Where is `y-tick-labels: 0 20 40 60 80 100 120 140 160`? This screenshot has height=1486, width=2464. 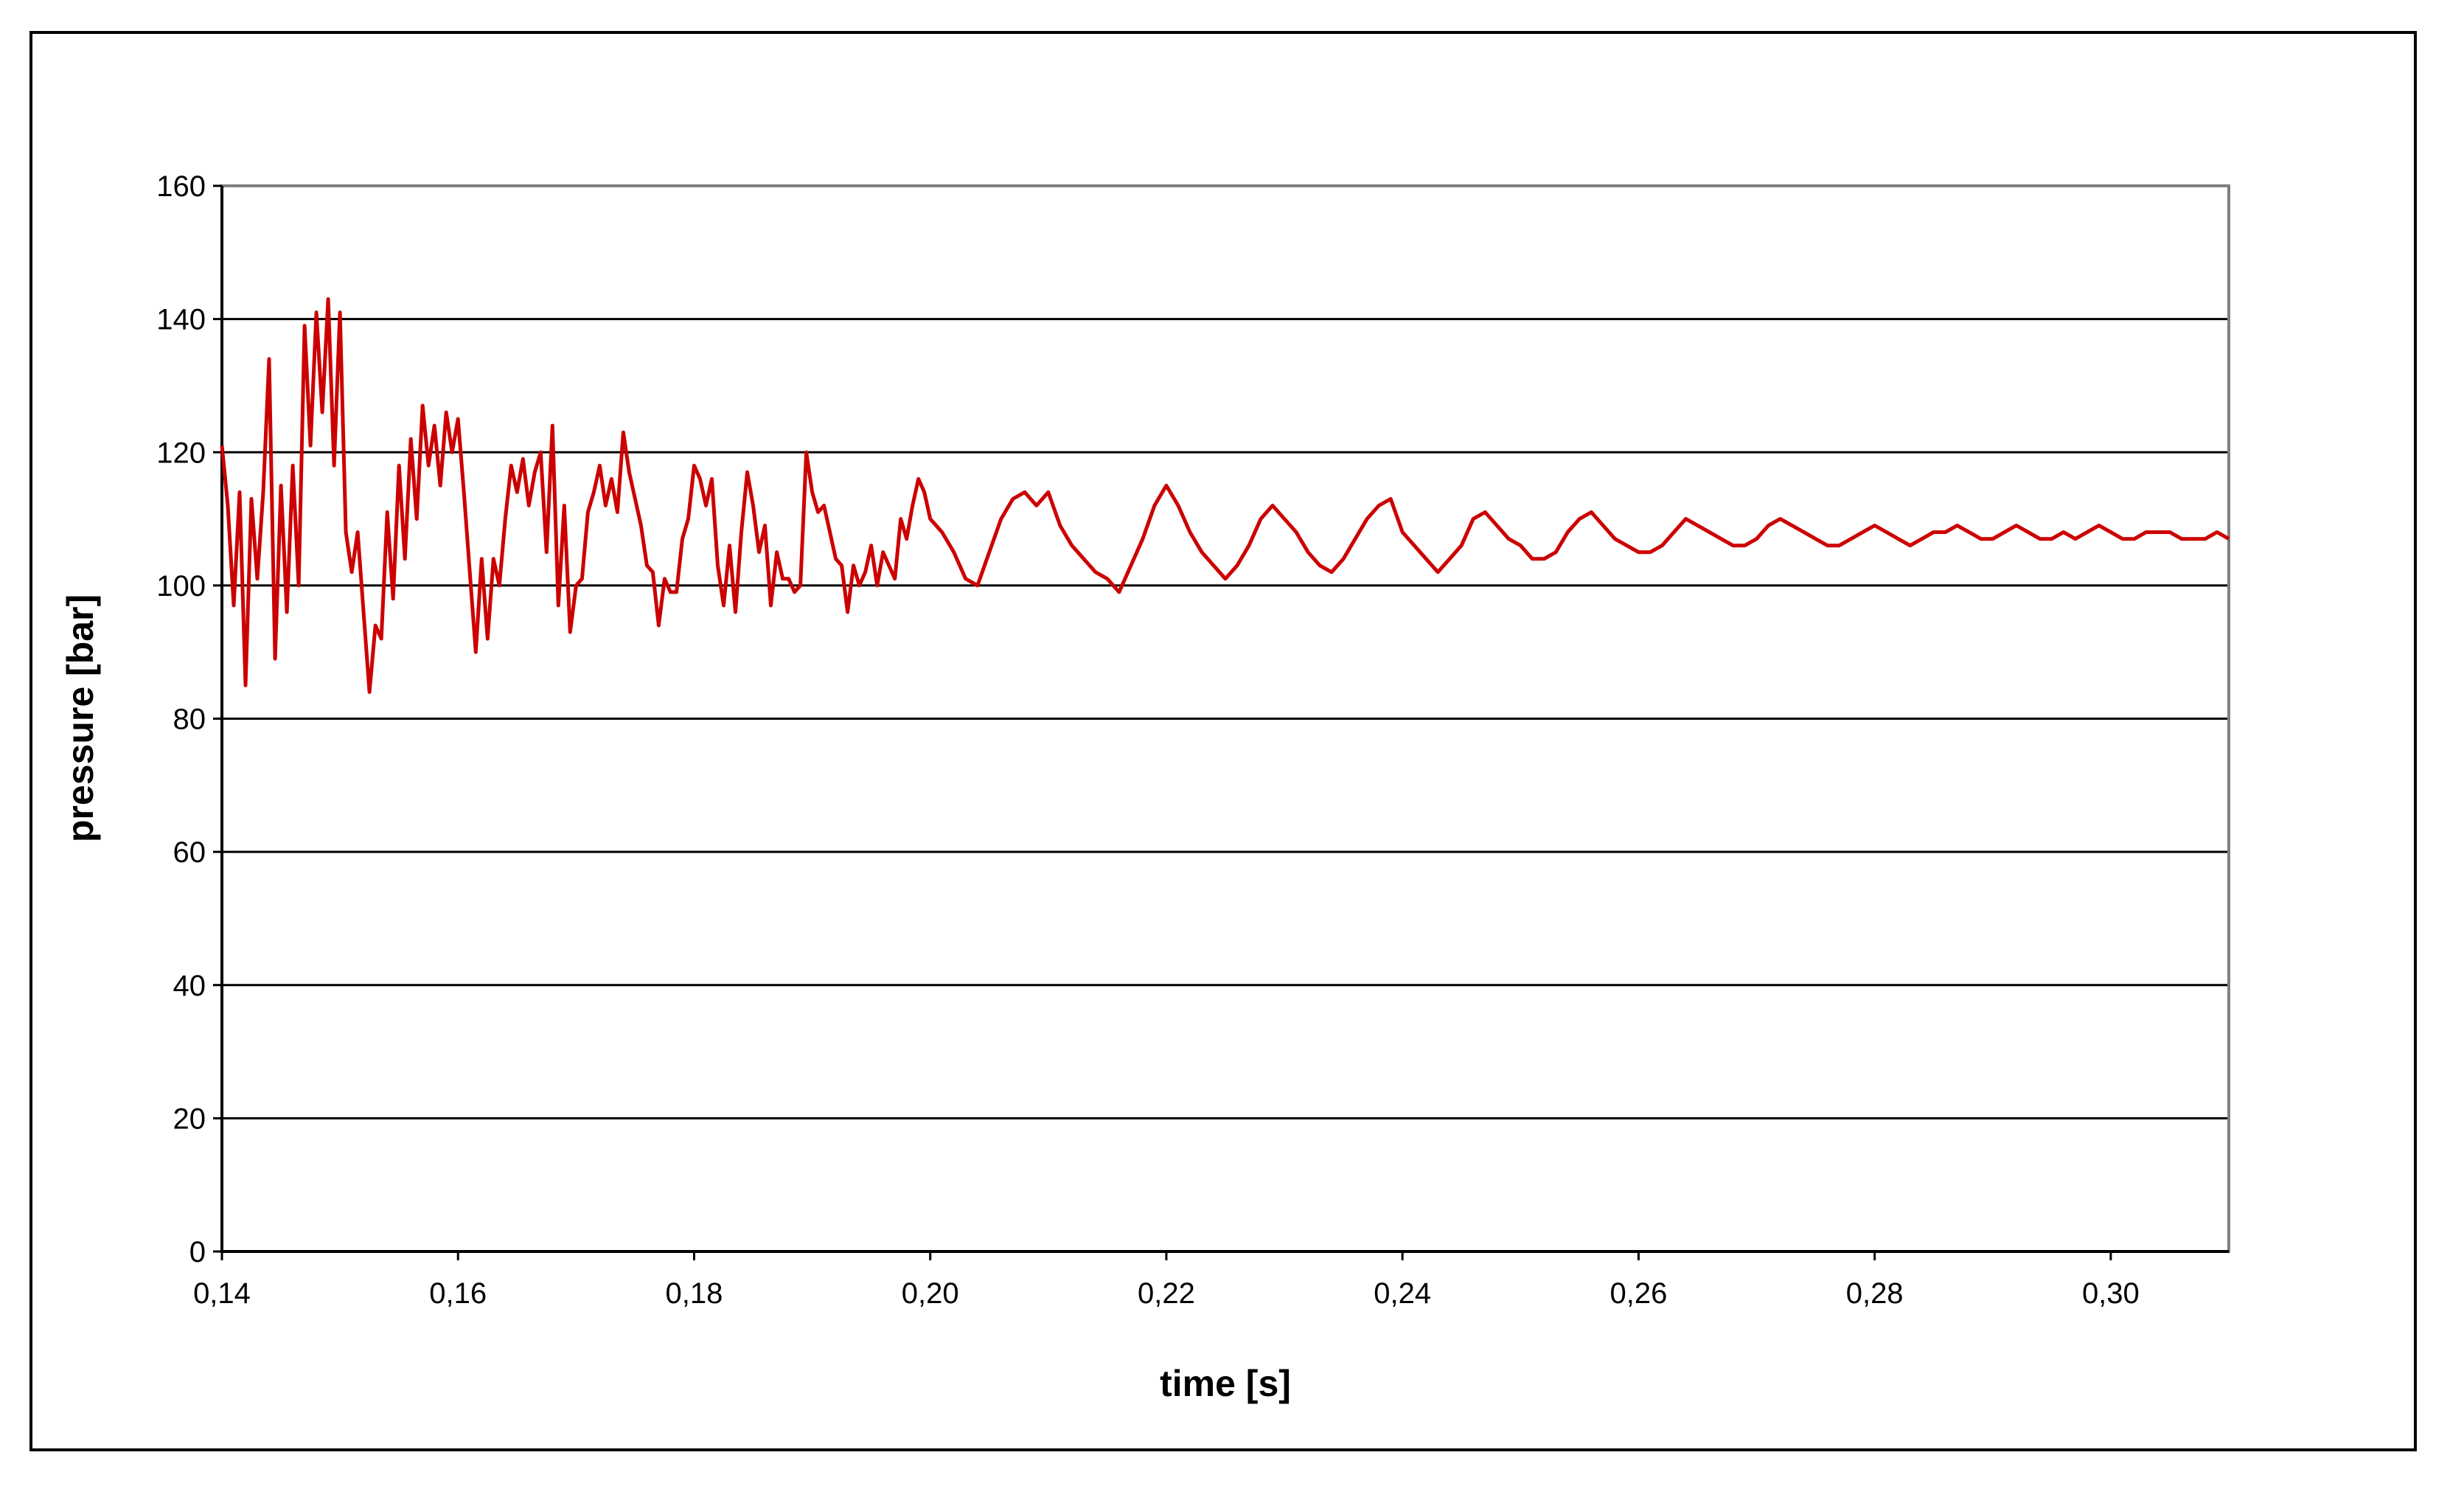
y-tick-labels: 0 20 40 60 80 100 120 140 160 is located at coordinates (181, 719).